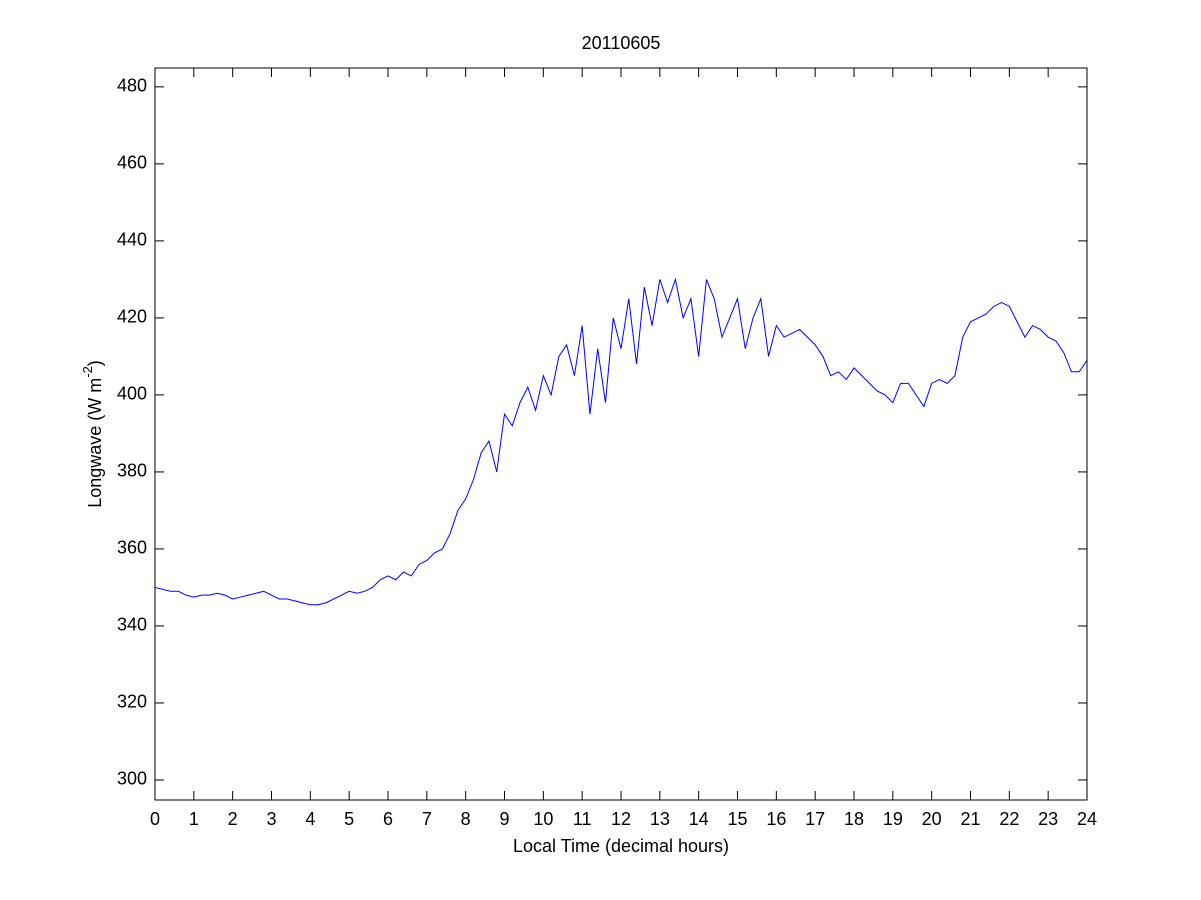 This screenshot has width=1201, height=900. I want to click on x-tick-label: 2, so click(233, 819).